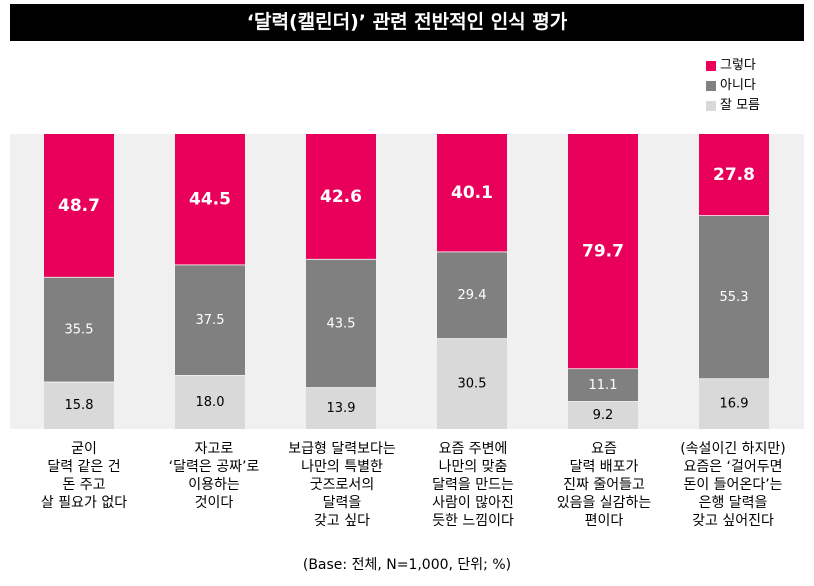 The image size is (814, 586). I want to click on title-bar: ‘달력(캘린더)’ 관련 전반적인 인식 평가, so click(407, 22).